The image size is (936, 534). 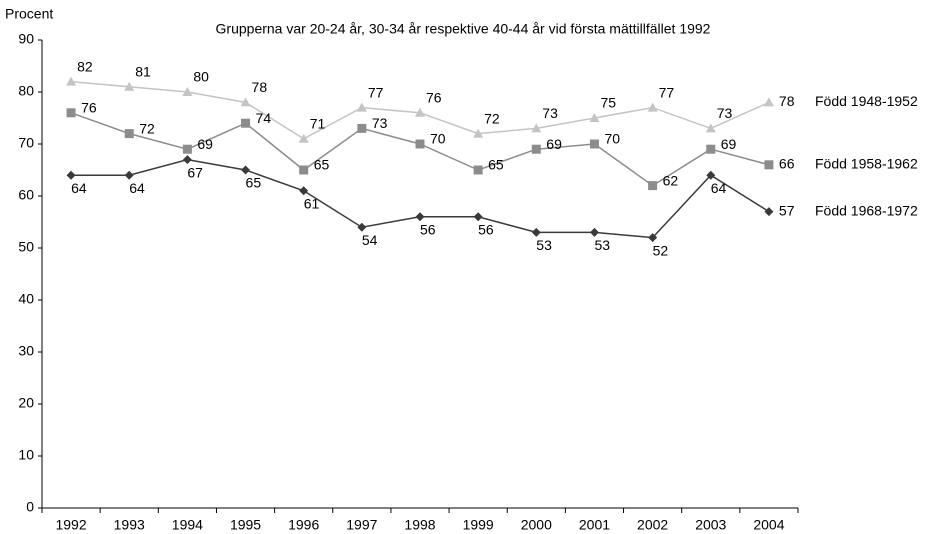 I want to click on y-tick-label: 10, so click(x=26, y=455).